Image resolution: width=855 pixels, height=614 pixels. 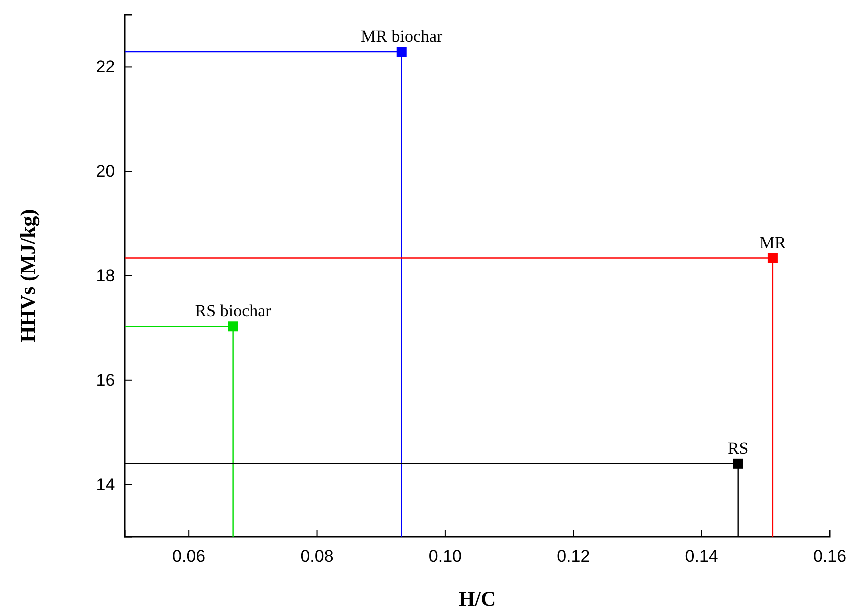 I want to click on x-tick-label: 0.08, so click(x=317, y=556).